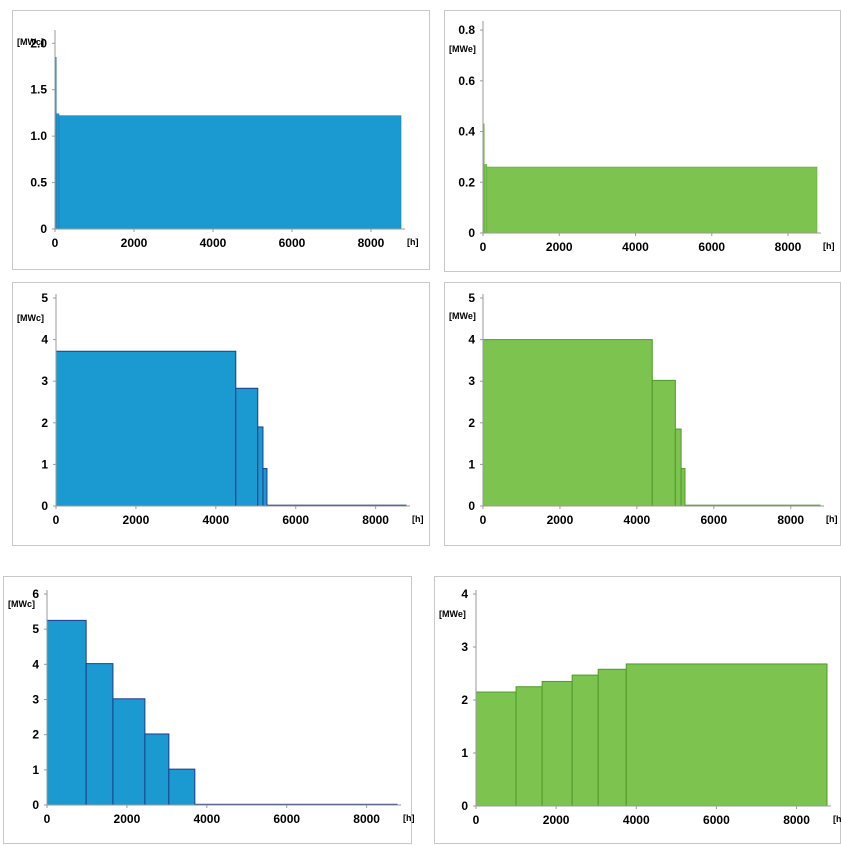 The width and height of the screenshot is (841, 845). Describe the element at coordinates (375, 520) in the screenshot. I see `chart-3-xtick-label-5: 8000` at that location.